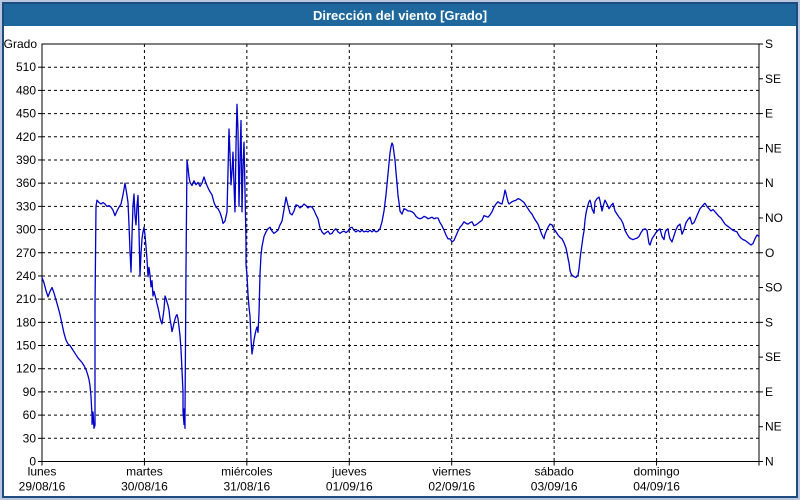  Describe the element at coordinates (26, 90) in the screenshot. I see `y-tick-label: 480` at that location.